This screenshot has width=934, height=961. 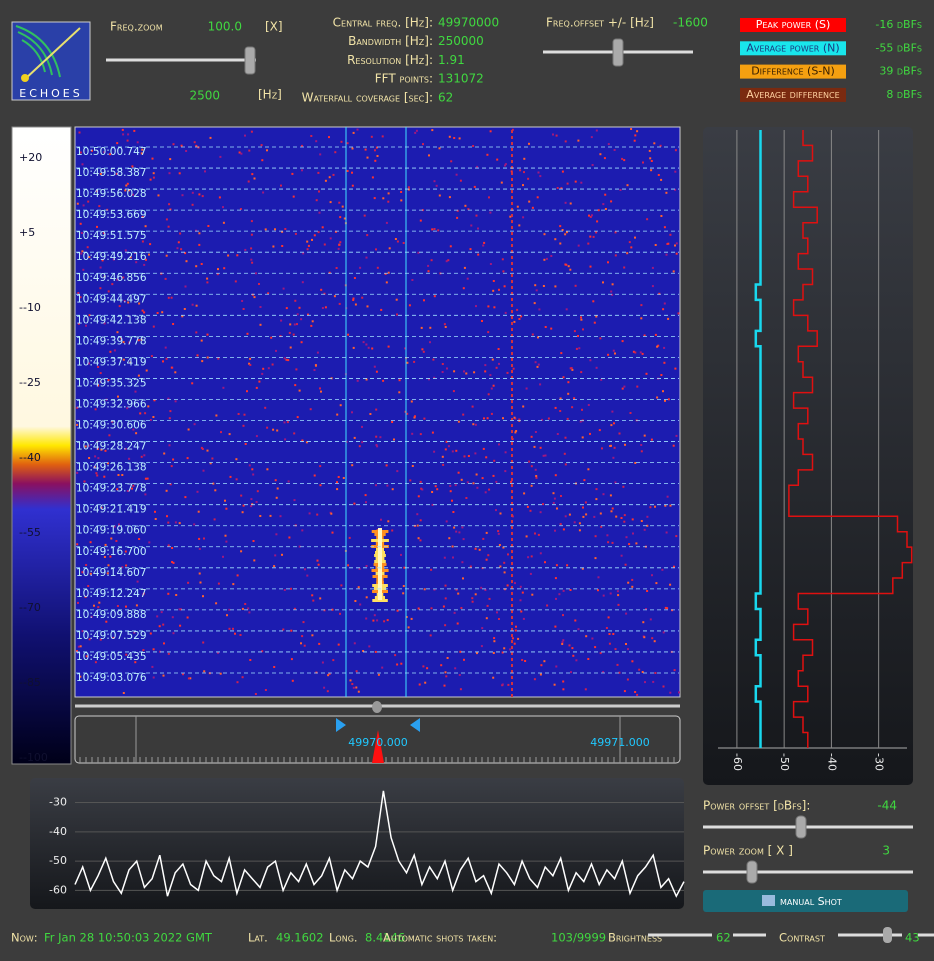 I want to click on label: Average difference, so click(x=792, y=94).